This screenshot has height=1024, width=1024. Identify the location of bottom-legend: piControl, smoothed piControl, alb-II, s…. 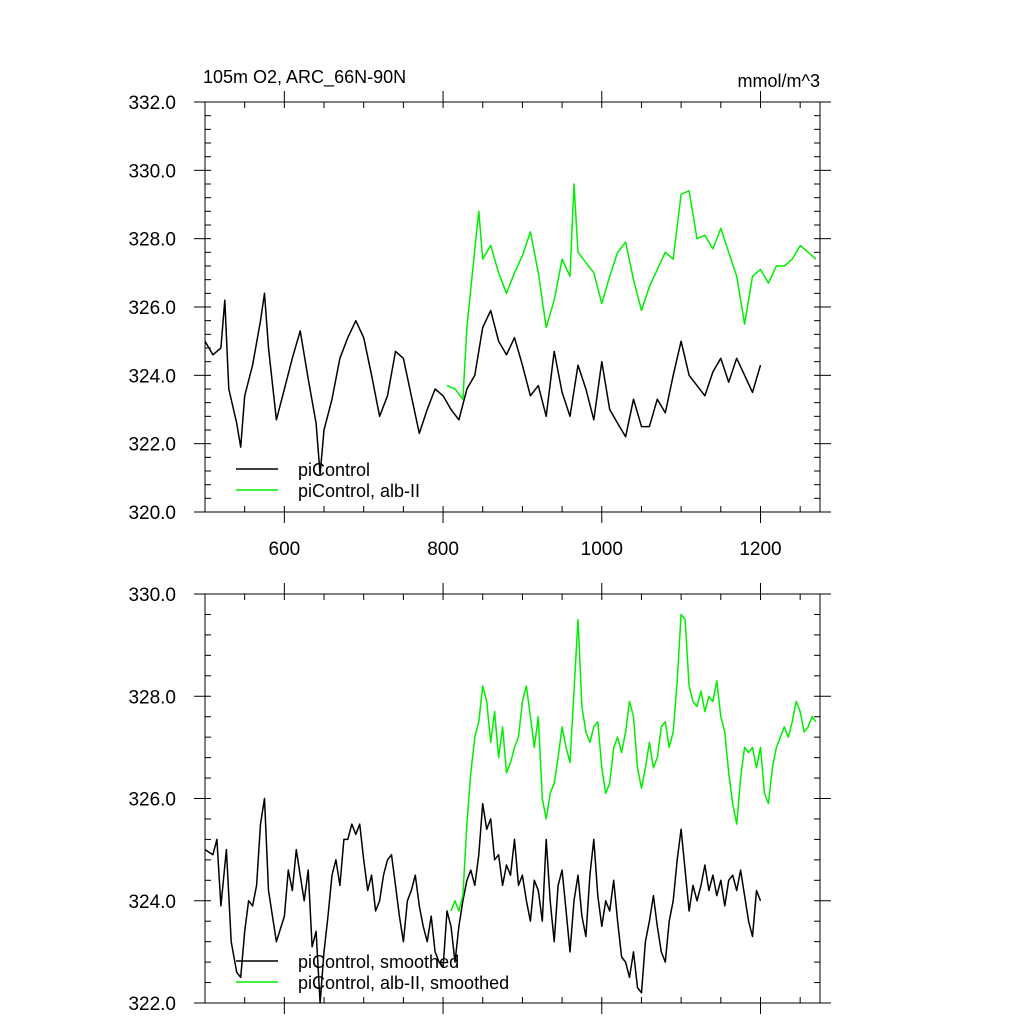
(372, 972).